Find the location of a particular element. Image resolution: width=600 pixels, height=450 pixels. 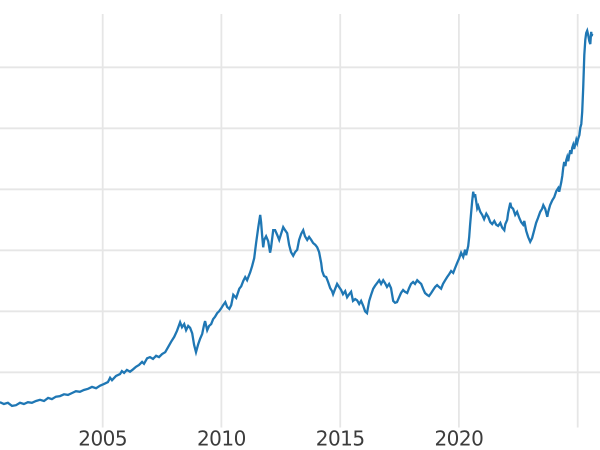

x-tick-label-2015: 2015 is located at coordinates (340, 438).